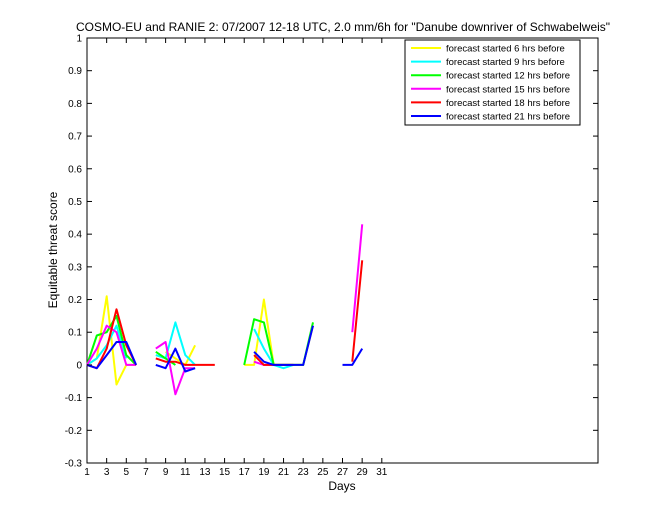 The height and width of the screenshot is (520, 660). What do you see at coordinates (53, 249) in the screenshot?
I see `y-axis-label: Equitable threat score` at bounding box center [53, 249].